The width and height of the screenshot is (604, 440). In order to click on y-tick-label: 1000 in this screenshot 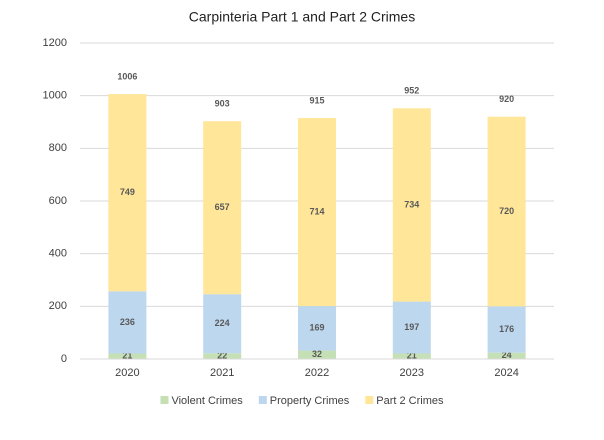, I will do `click(55, 96)`.